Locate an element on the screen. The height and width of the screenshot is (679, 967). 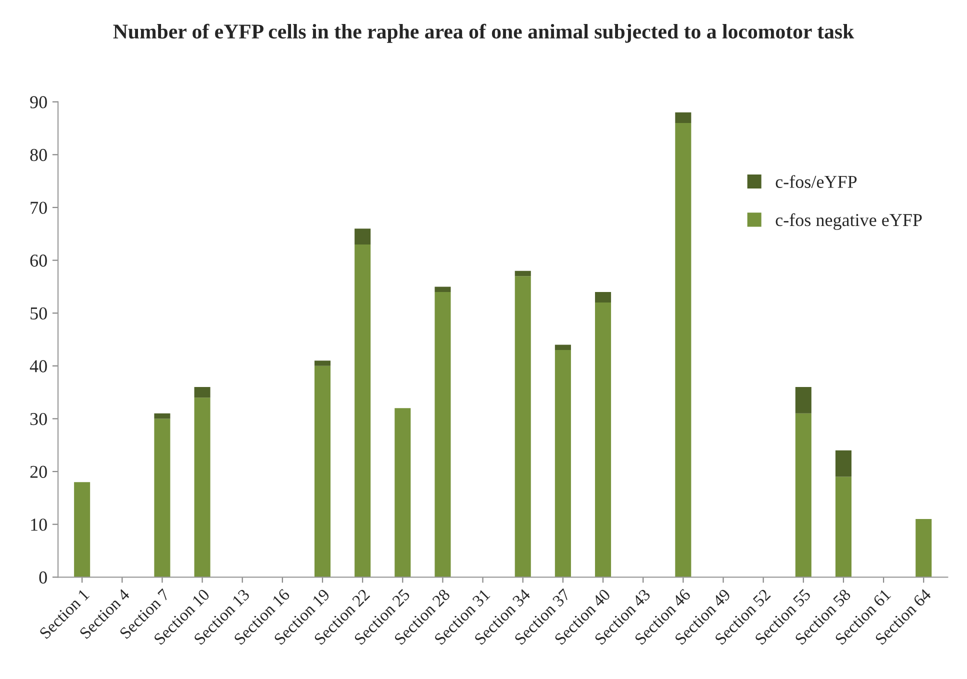
y-tick-label: 40 is located at coordinates (38, 366).